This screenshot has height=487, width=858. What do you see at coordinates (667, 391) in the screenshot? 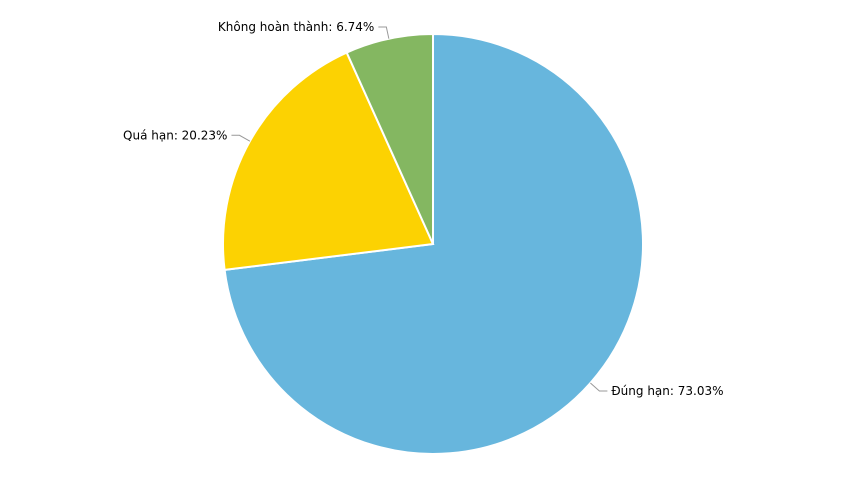
I see `slice-label-dung-han: Đúng hạn: 73.03%` at bounding box center [667, 391].